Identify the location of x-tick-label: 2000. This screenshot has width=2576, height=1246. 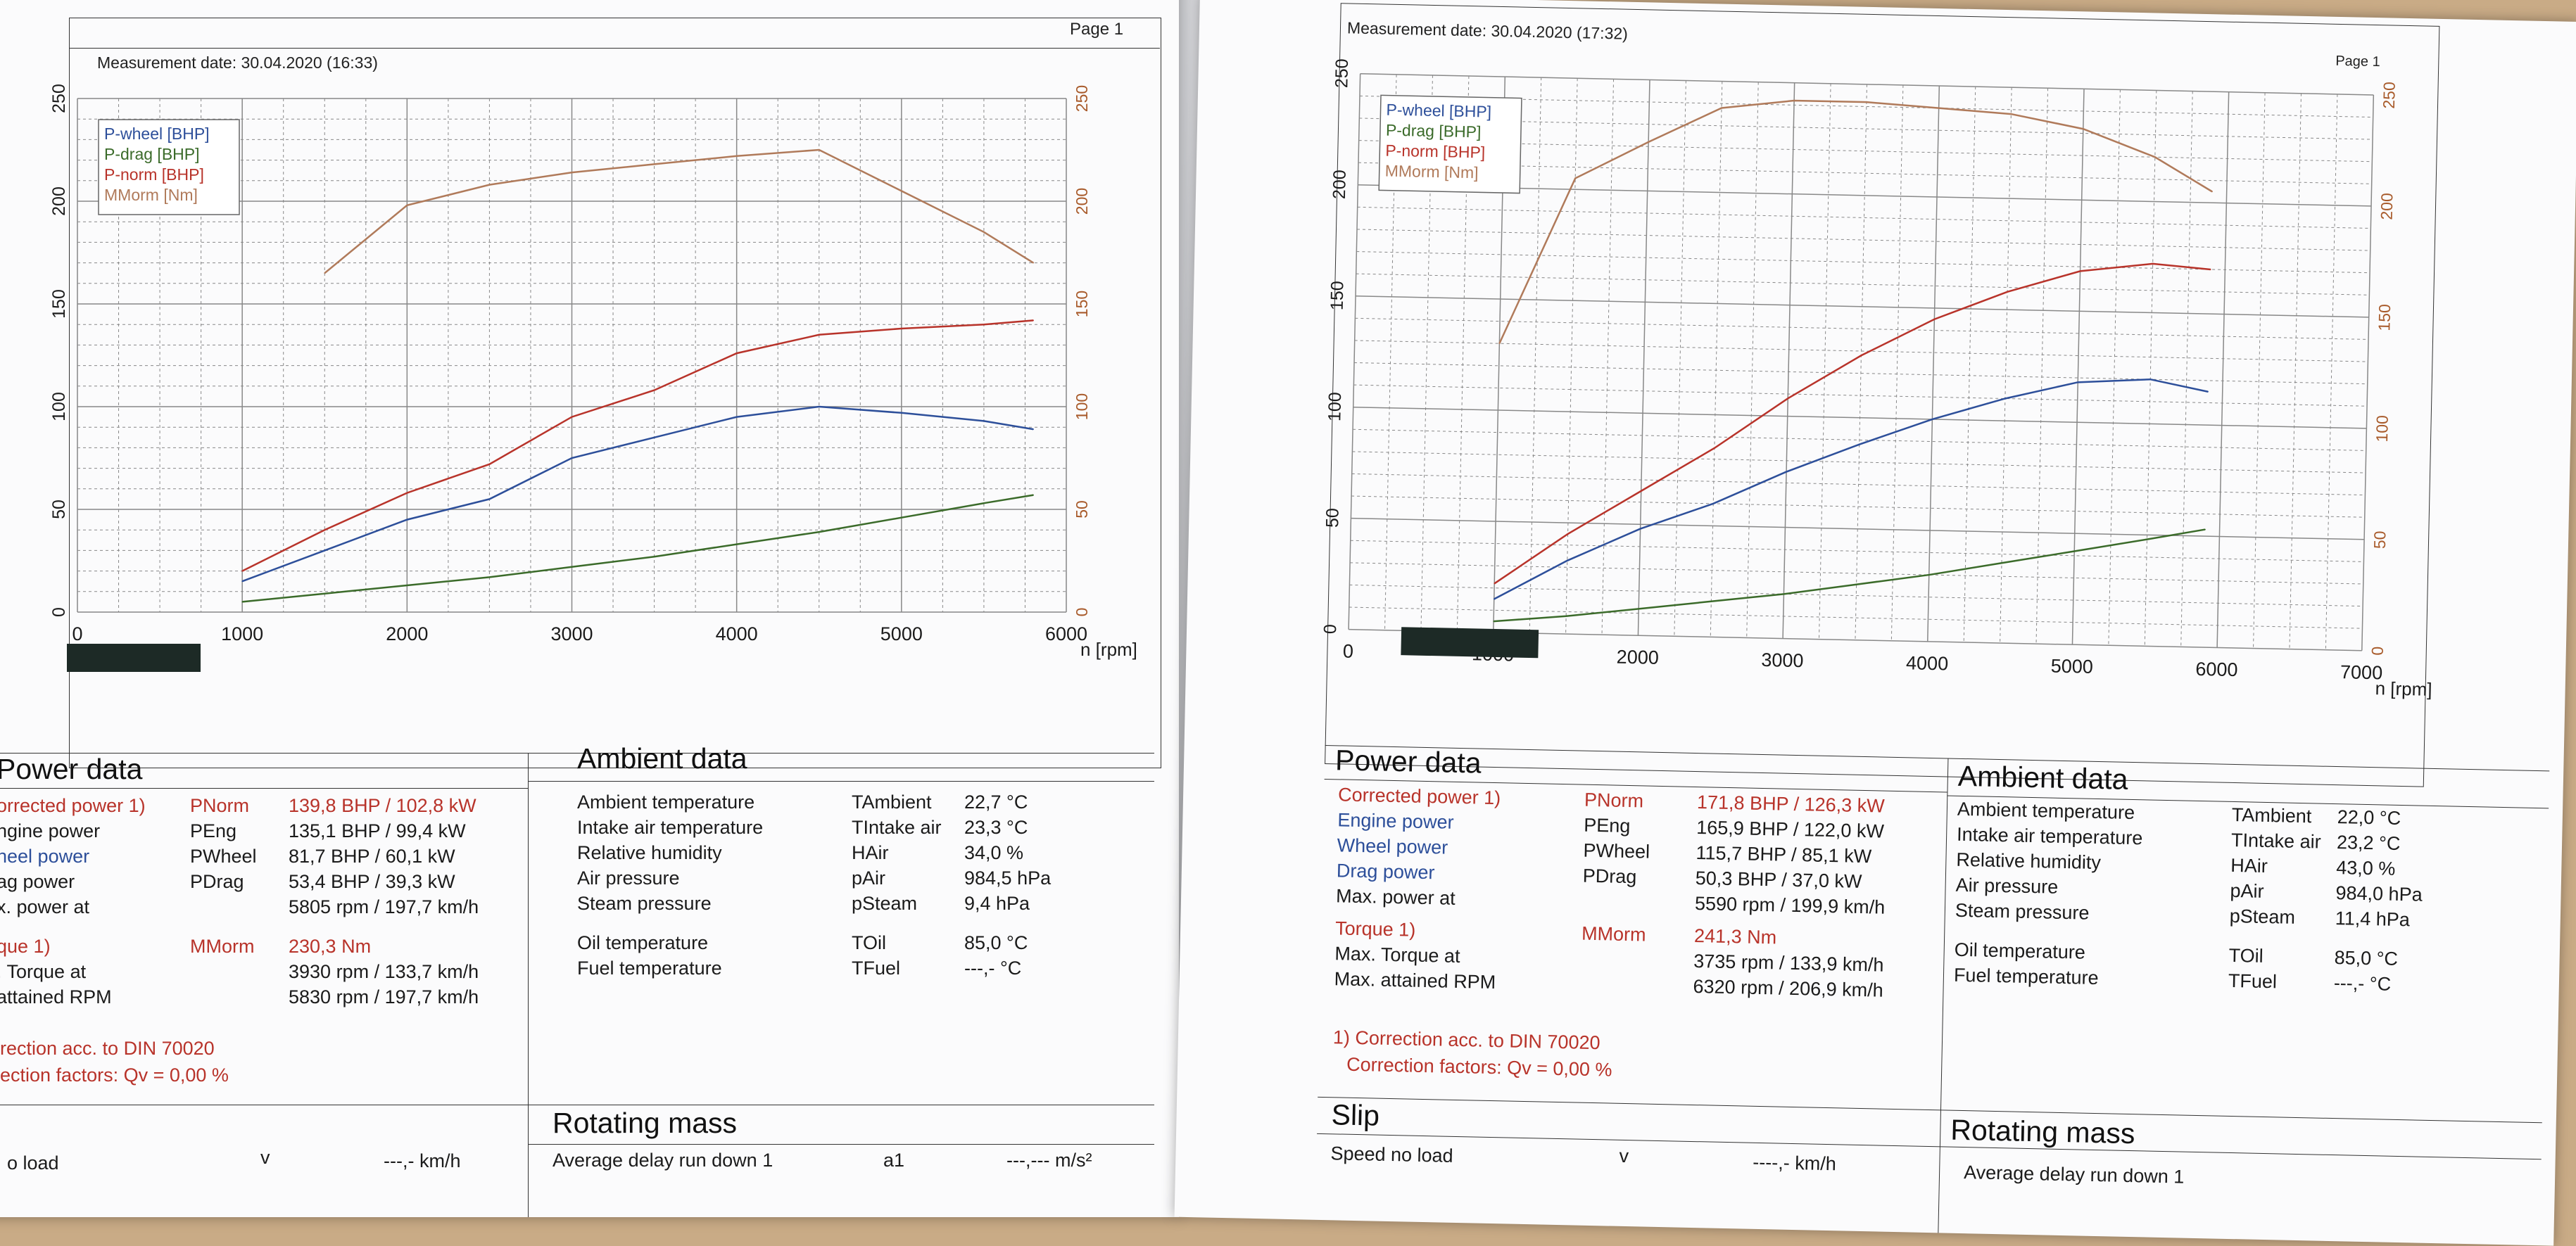
(407, 634).